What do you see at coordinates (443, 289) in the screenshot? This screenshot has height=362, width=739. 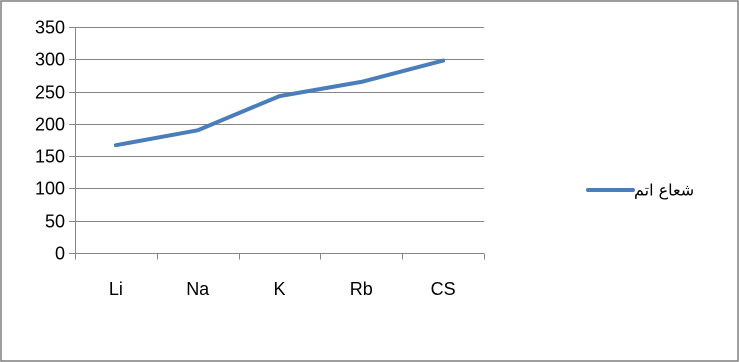 I see `x-tick-label-cs: CS` at bounding box center [443, 289].